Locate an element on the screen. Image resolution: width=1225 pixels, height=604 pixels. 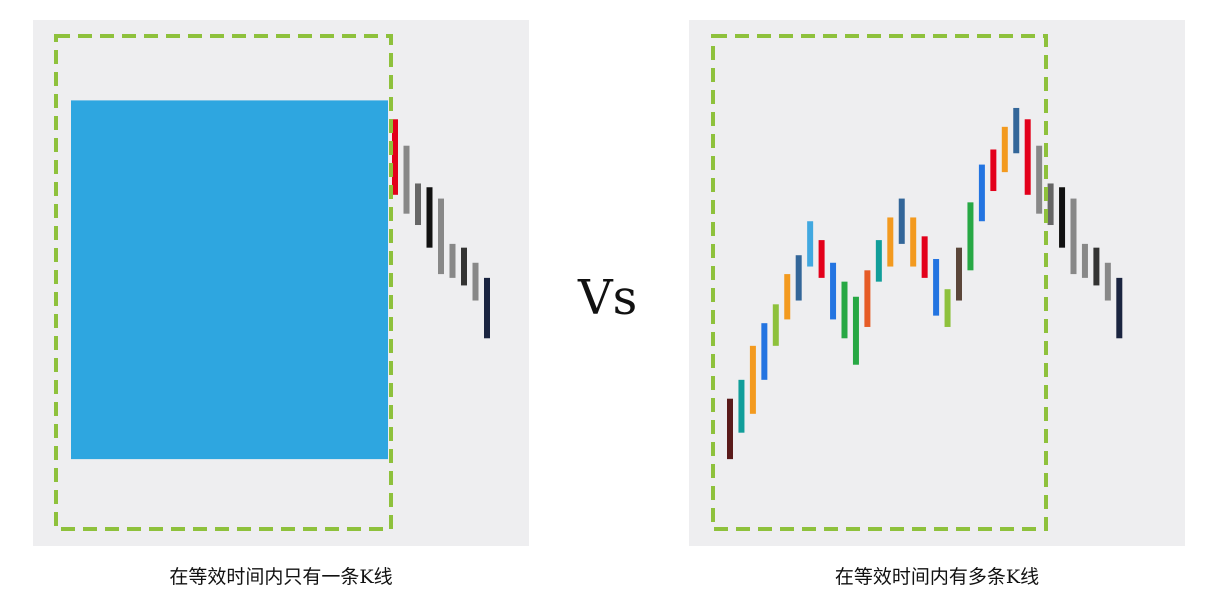
left-caption: 在等效时间内只有一条K线 is located at coordinates (281, 577).